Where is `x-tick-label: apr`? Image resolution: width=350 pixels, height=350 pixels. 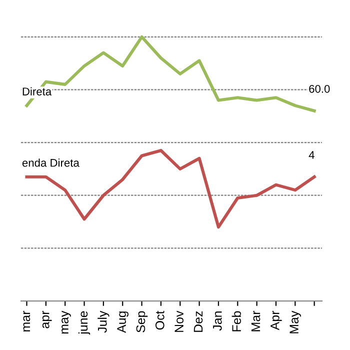 x-tick-label: apr is located at coordinates (47, 319).